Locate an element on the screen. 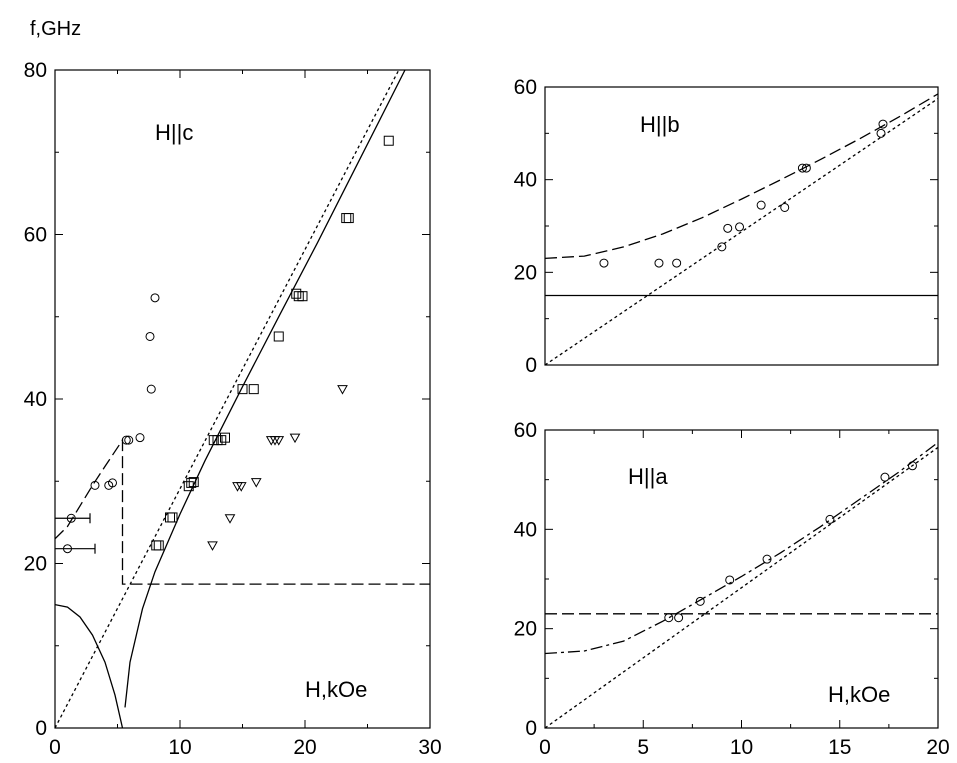 The height and width of the screenshot is (763, 957). y-tick-label: 80 is located at coordinates (35, 70).